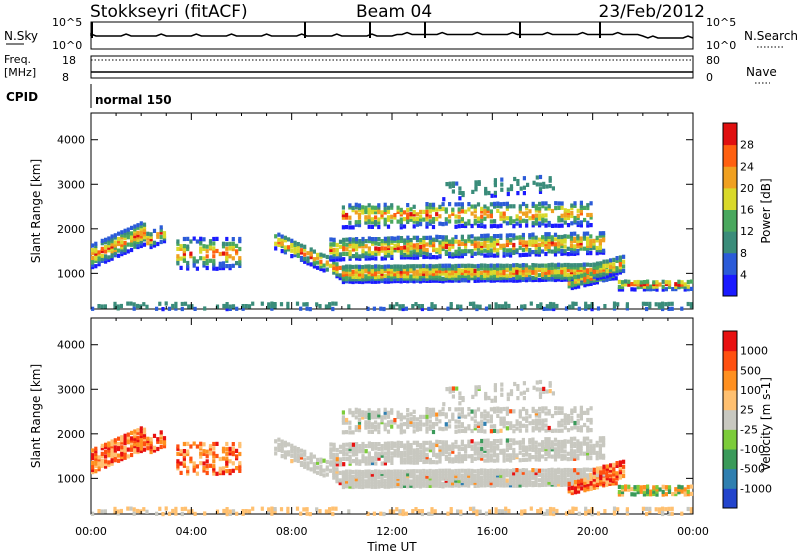 The image size is (800, 558). Describe the element at coordinates (394, 12) in the screenshot. I see `beam-label: Beam 04` at that location.